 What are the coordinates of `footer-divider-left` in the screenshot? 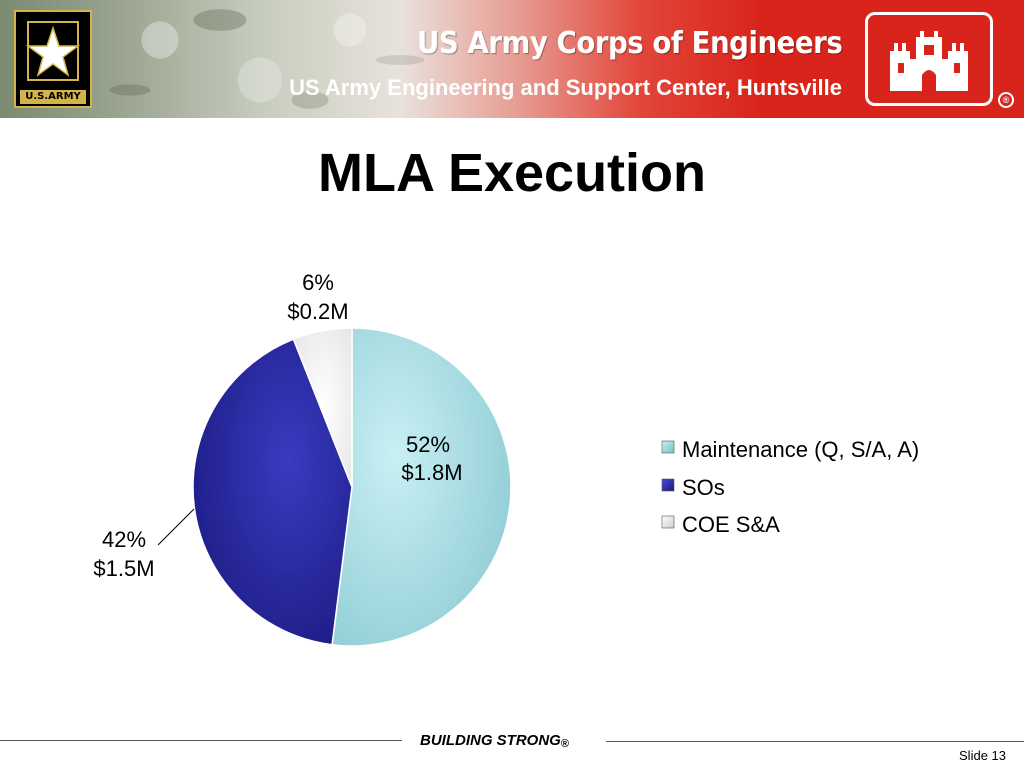 It's located at (201, 740).